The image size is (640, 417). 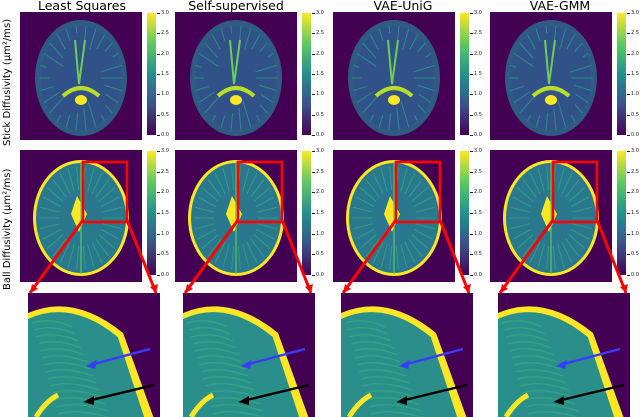 What do you see at coordinates (476, 233) in the screenshot?
I see `ball-vae-unig-colorbar-tick: 1.0` at bounding box center [476, 233].